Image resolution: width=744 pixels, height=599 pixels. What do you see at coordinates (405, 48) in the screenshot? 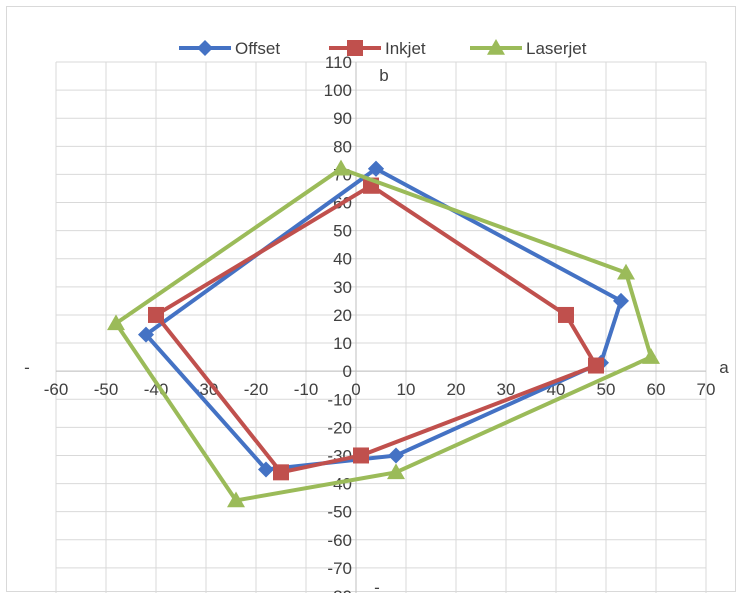
I see `legend-label-inkjet: Inkjet` at bounding box center [405, 48].